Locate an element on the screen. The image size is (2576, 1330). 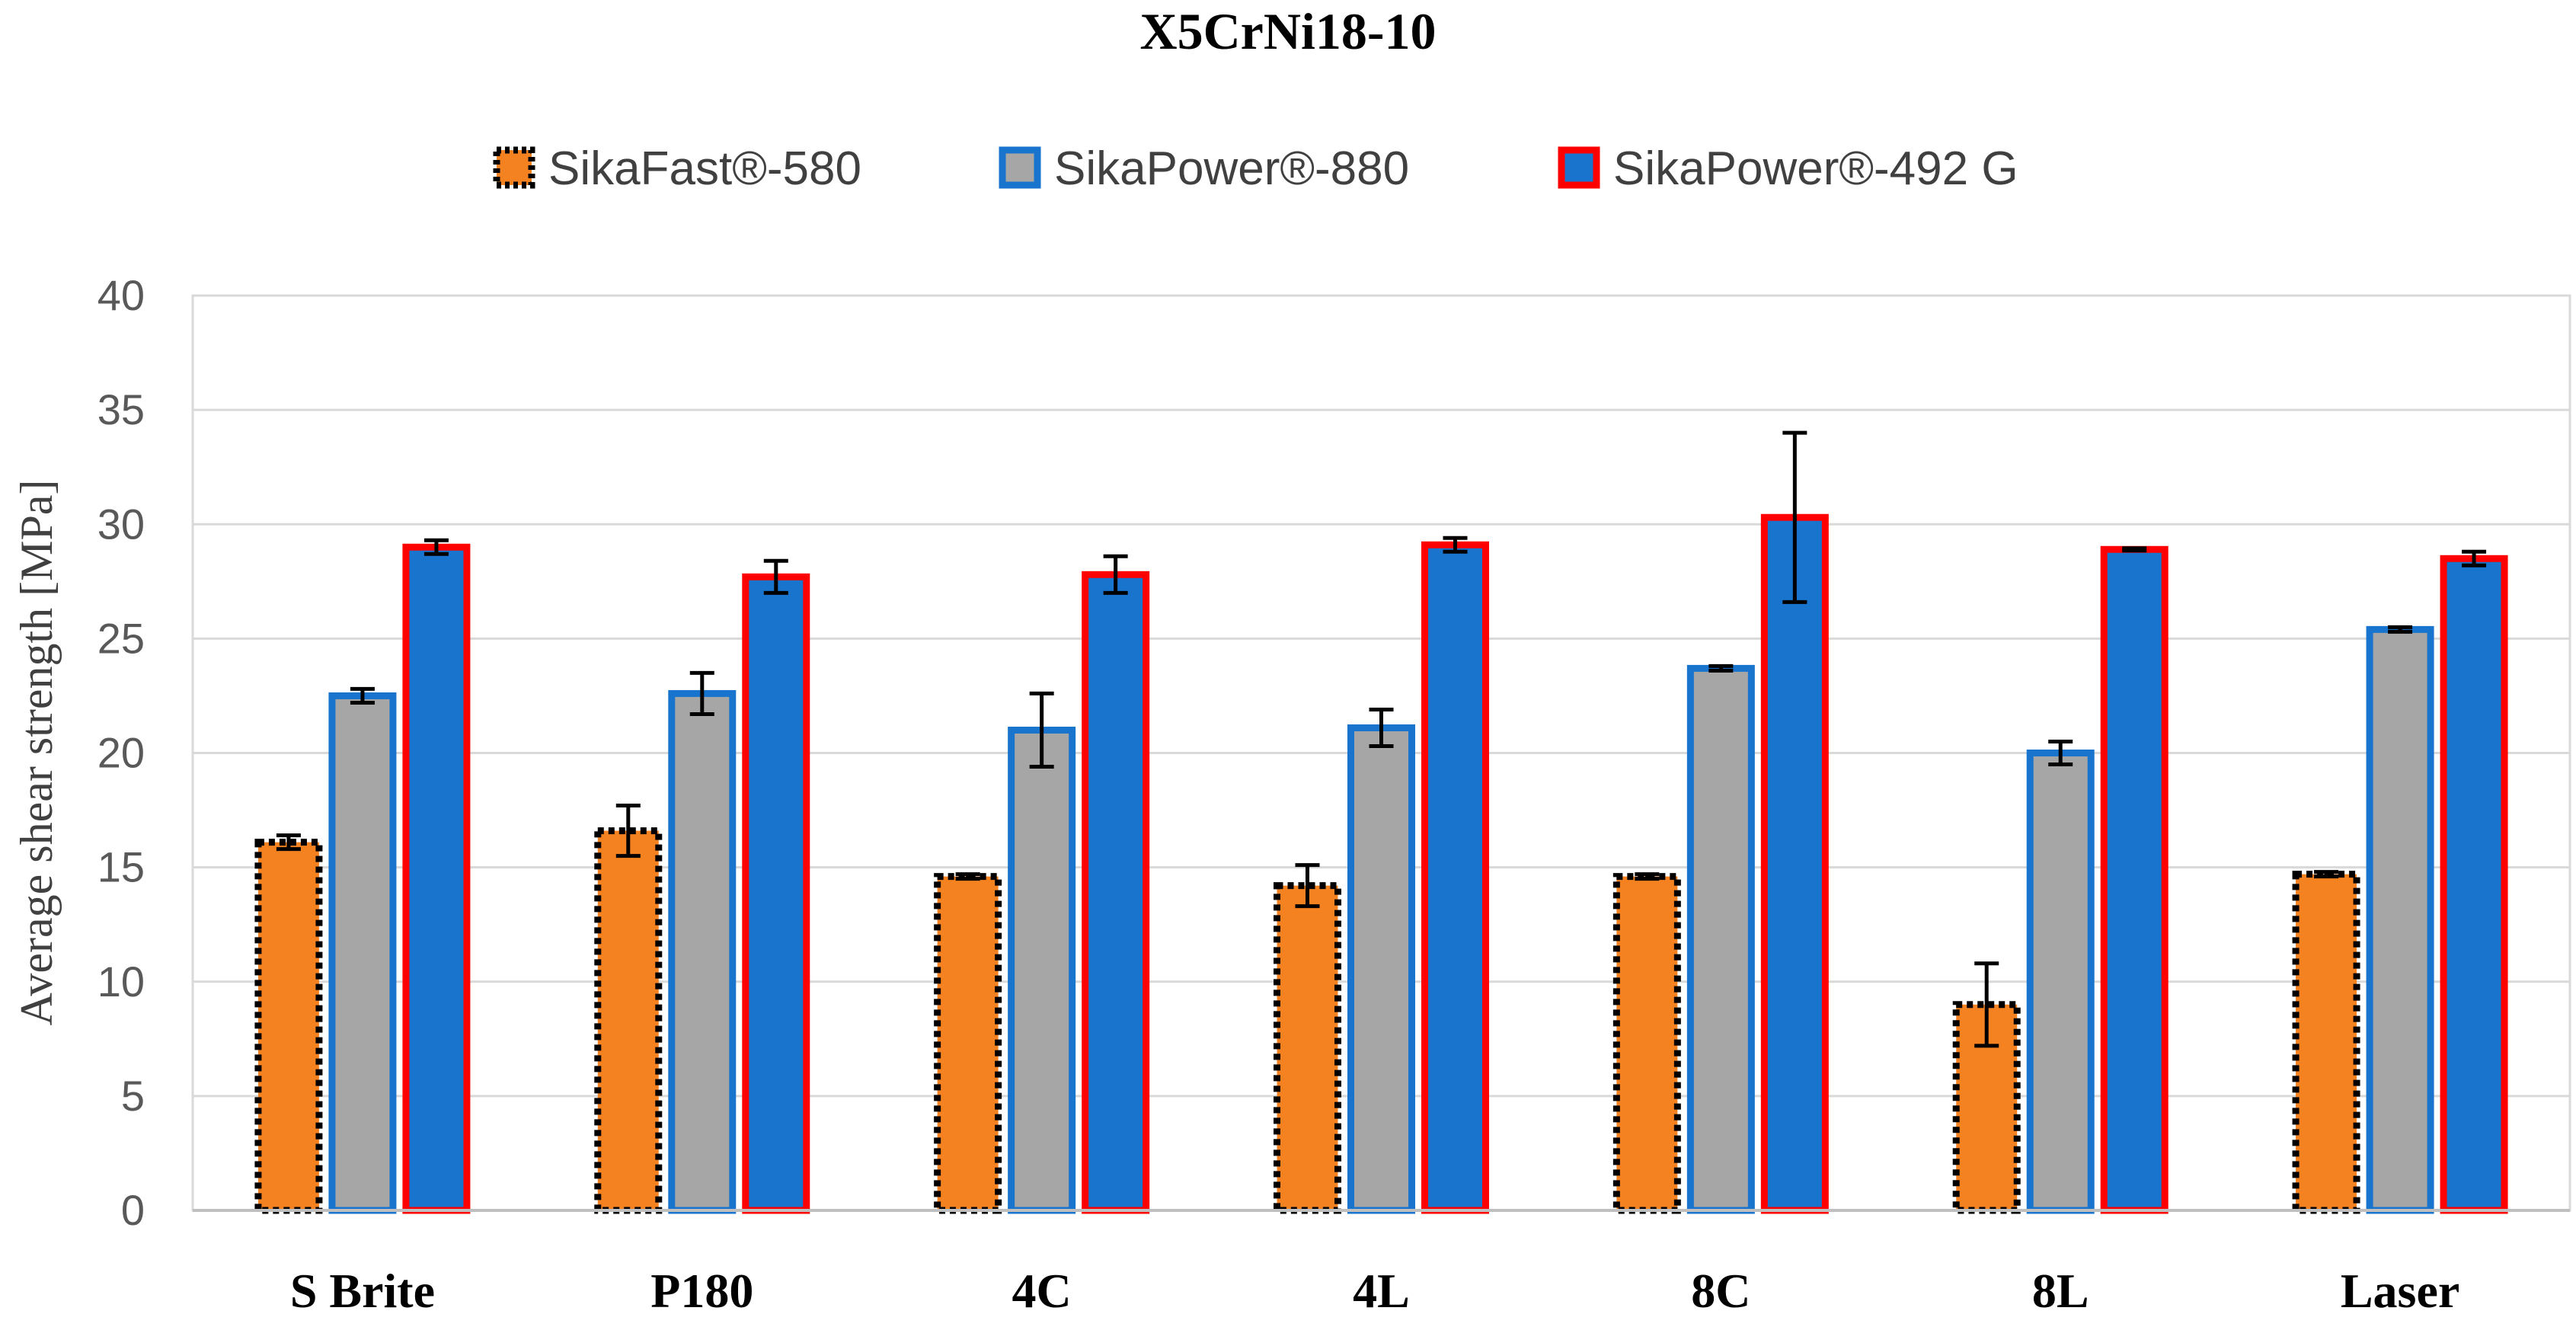
x-tick-label-8l: 8L is located at coordinates (2060, 1291).